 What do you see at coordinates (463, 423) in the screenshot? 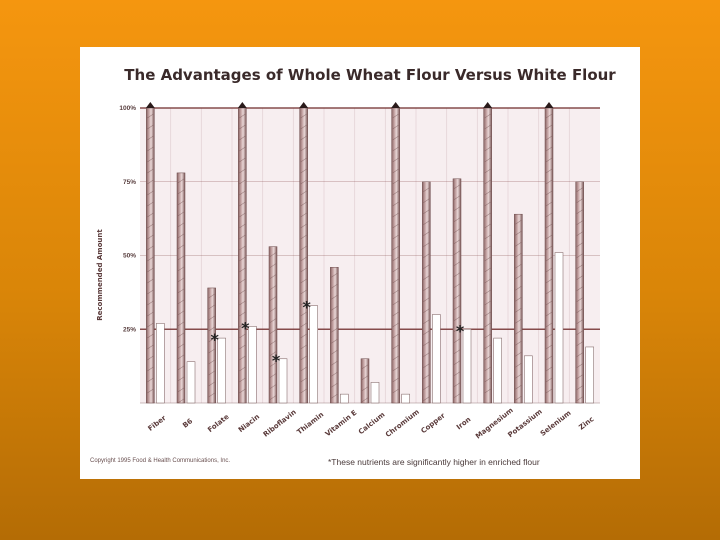
I see `x-tick-label: Iron` at bounding box center [463, 423].